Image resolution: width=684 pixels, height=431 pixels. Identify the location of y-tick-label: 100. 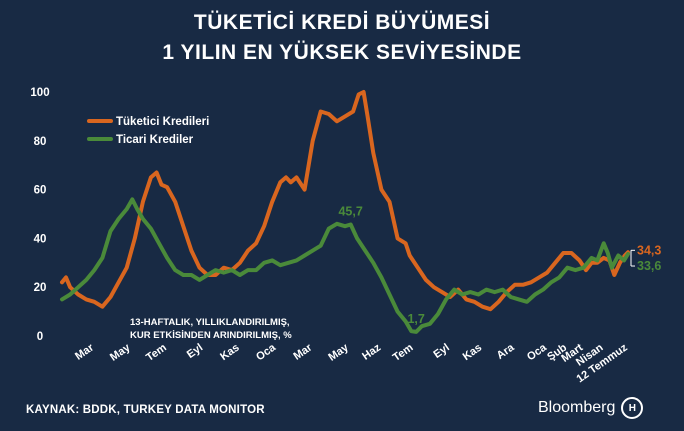
(39, 93).